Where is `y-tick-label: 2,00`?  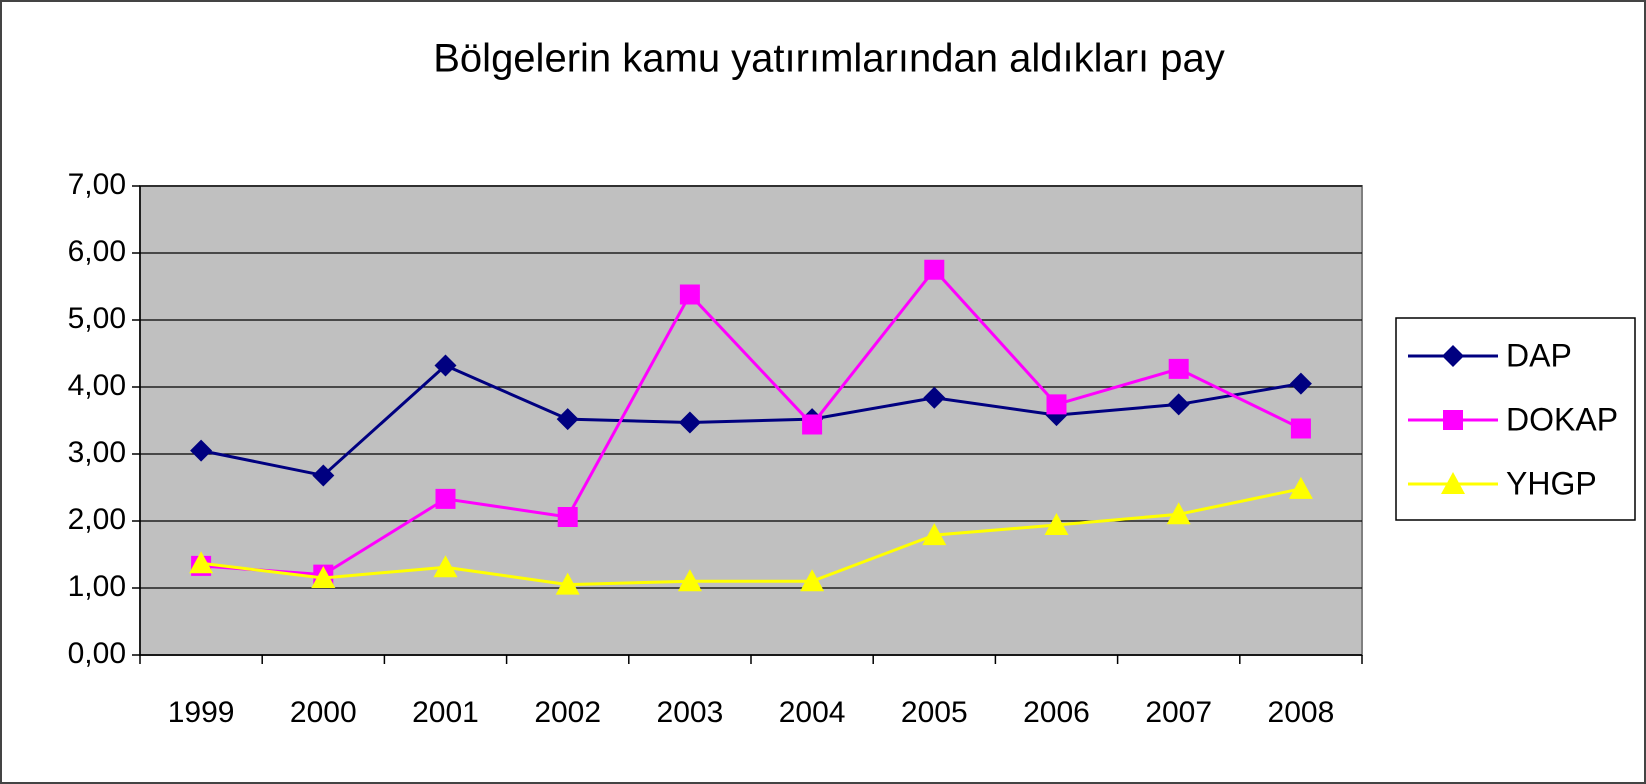
y-tick-label: 2,00 is located at coordinates (97, 519).